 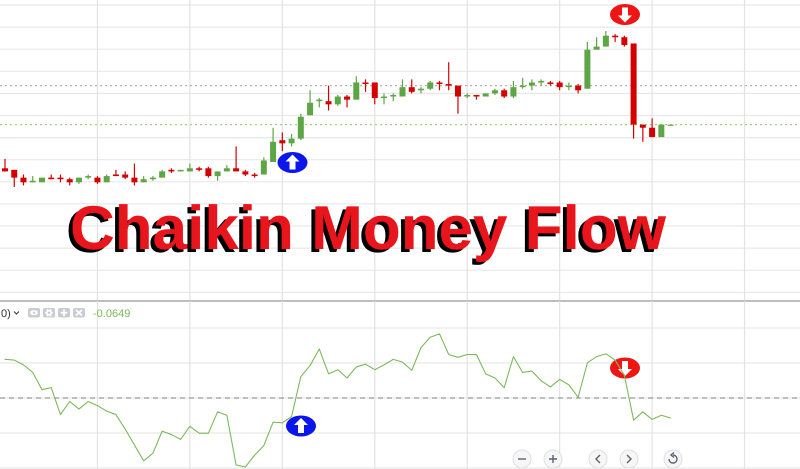 What do you see at coordinates (111, 314) in the screenshot?
I see `text: -0.0649` at bounding box center [111, 314].